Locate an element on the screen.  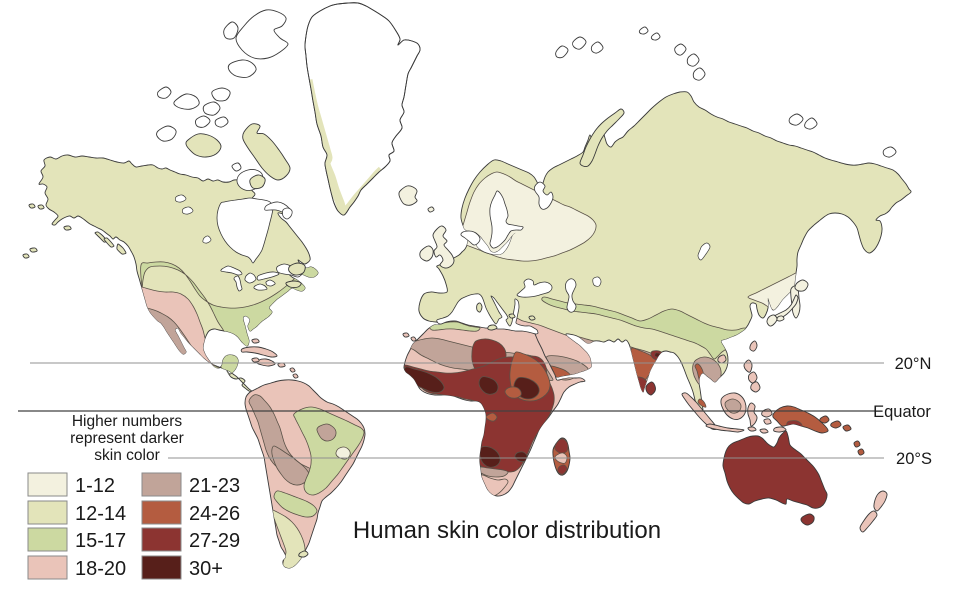
svg-text: Equator is located at coordinates (902, 412).